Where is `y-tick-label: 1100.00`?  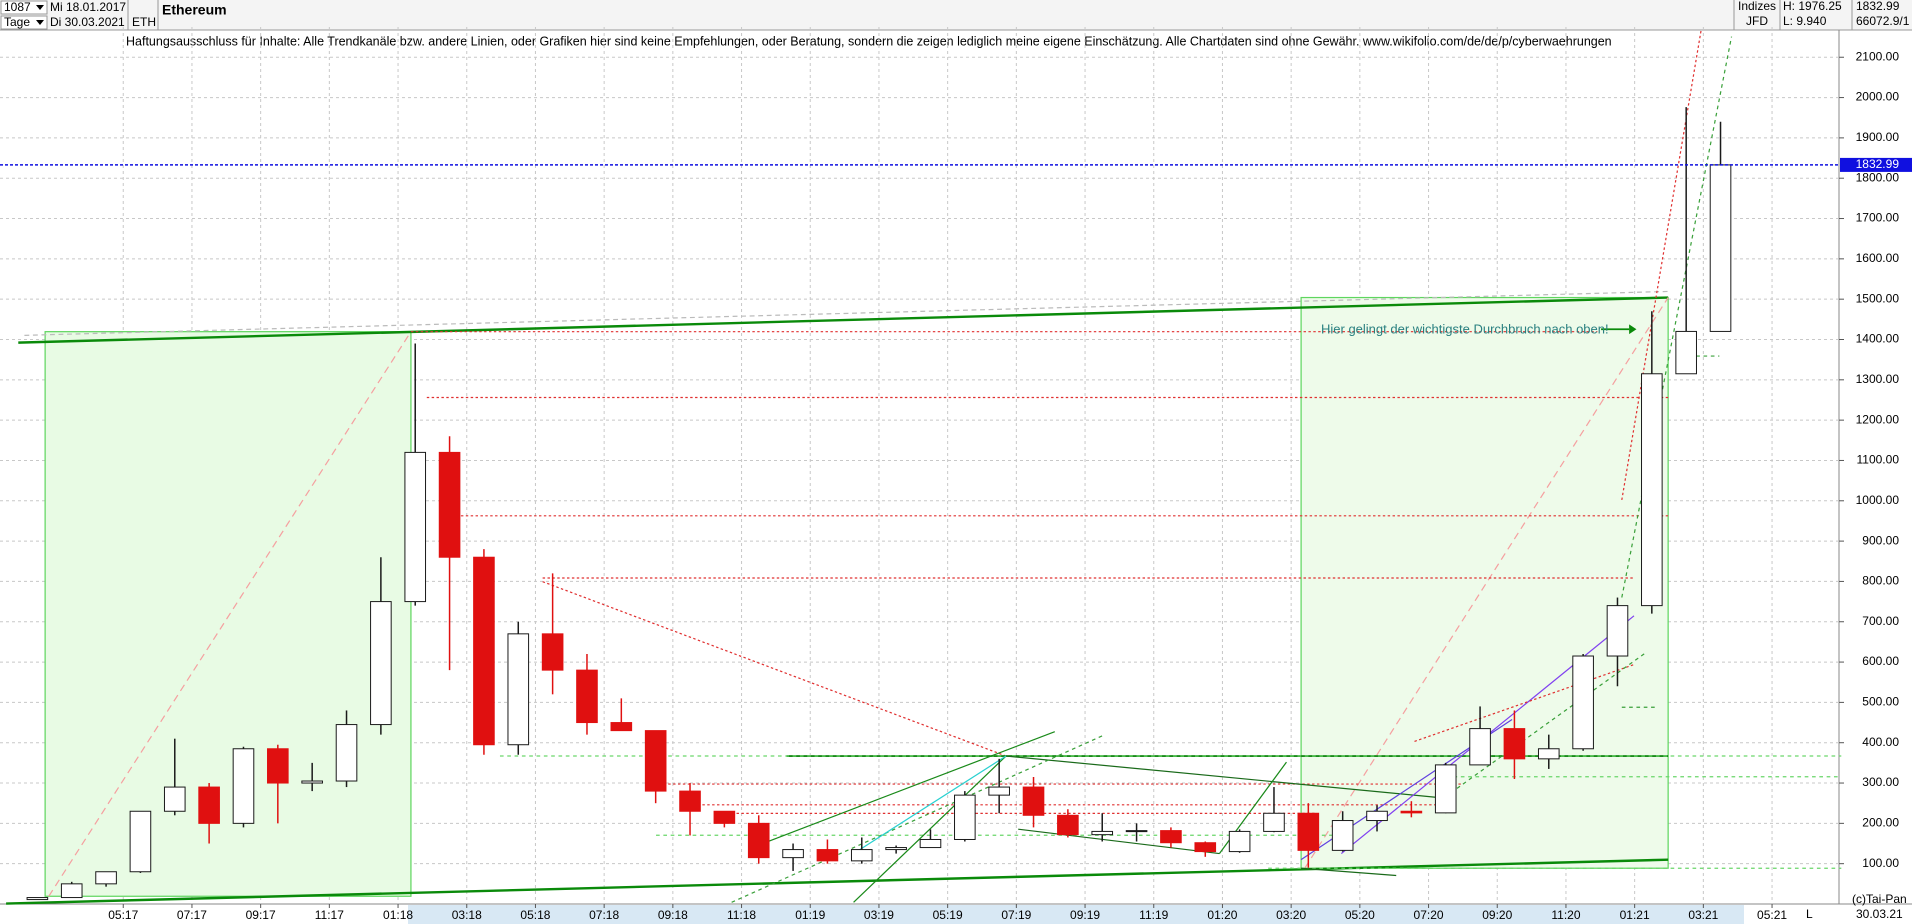
y-tick-label: 1100.00 is located at coordinates (1878, 460).